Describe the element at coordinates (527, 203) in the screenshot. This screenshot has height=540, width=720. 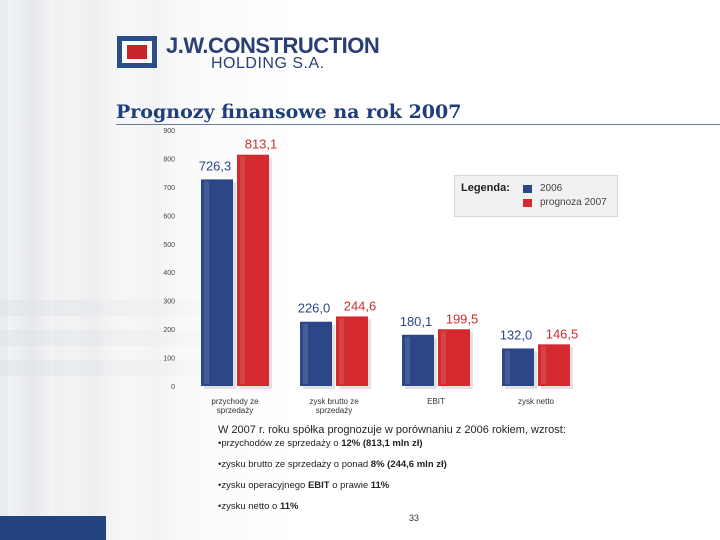
I see `legend-swatch-2007` at that location.